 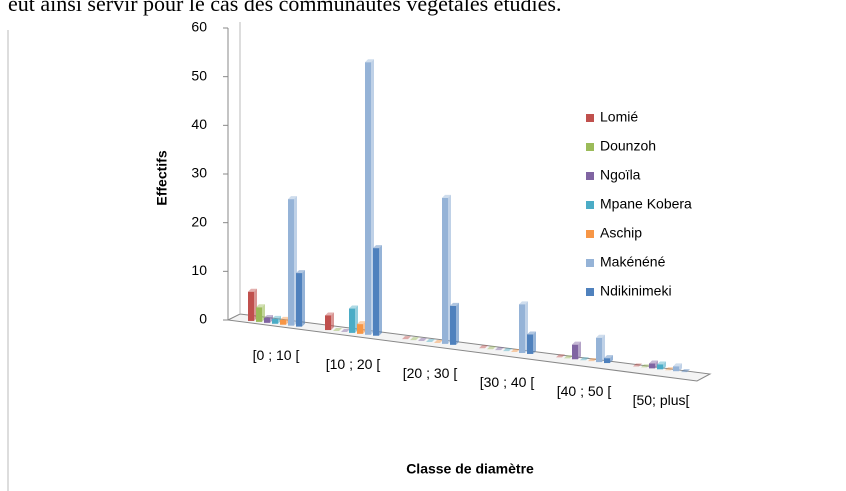 What do you see at coordinates (628, 146) in the screenshot?
I see `legend-label: Dounzoh` at bounding box center [628, 146].